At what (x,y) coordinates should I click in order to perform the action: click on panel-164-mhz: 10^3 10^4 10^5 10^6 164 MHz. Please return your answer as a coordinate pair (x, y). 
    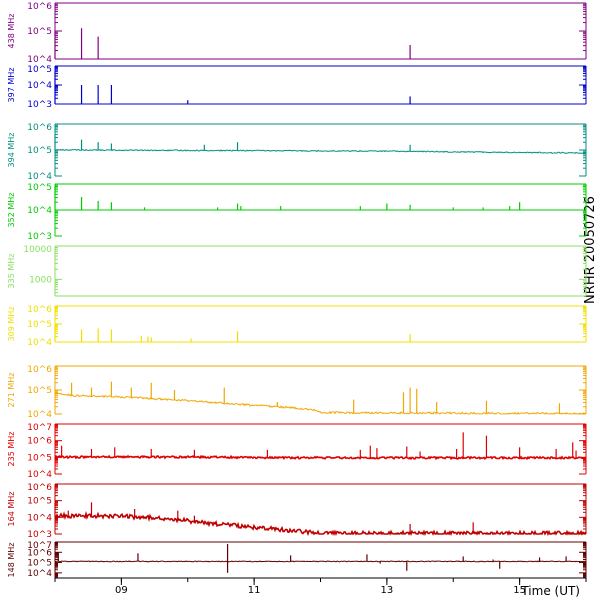
    Looking at the image, I should click on (297, 511).